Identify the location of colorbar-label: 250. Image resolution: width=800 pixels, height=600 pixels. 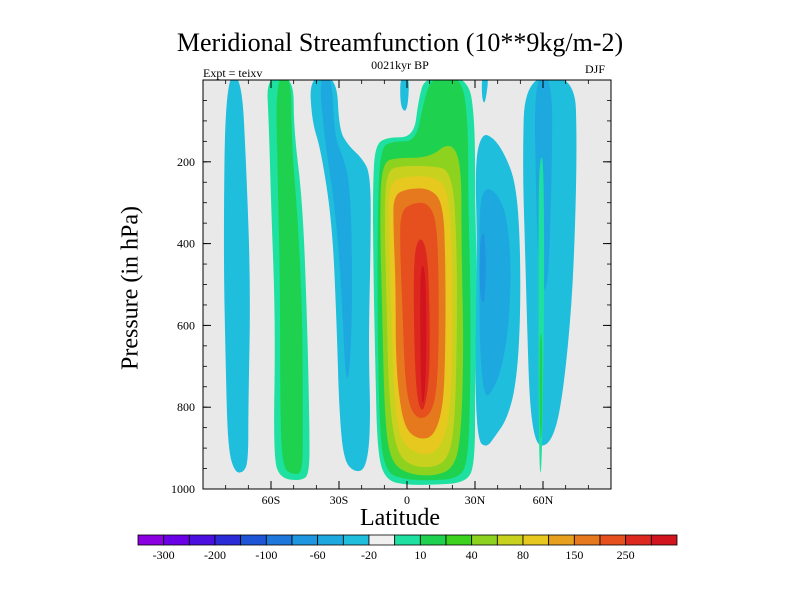
(626, 555).